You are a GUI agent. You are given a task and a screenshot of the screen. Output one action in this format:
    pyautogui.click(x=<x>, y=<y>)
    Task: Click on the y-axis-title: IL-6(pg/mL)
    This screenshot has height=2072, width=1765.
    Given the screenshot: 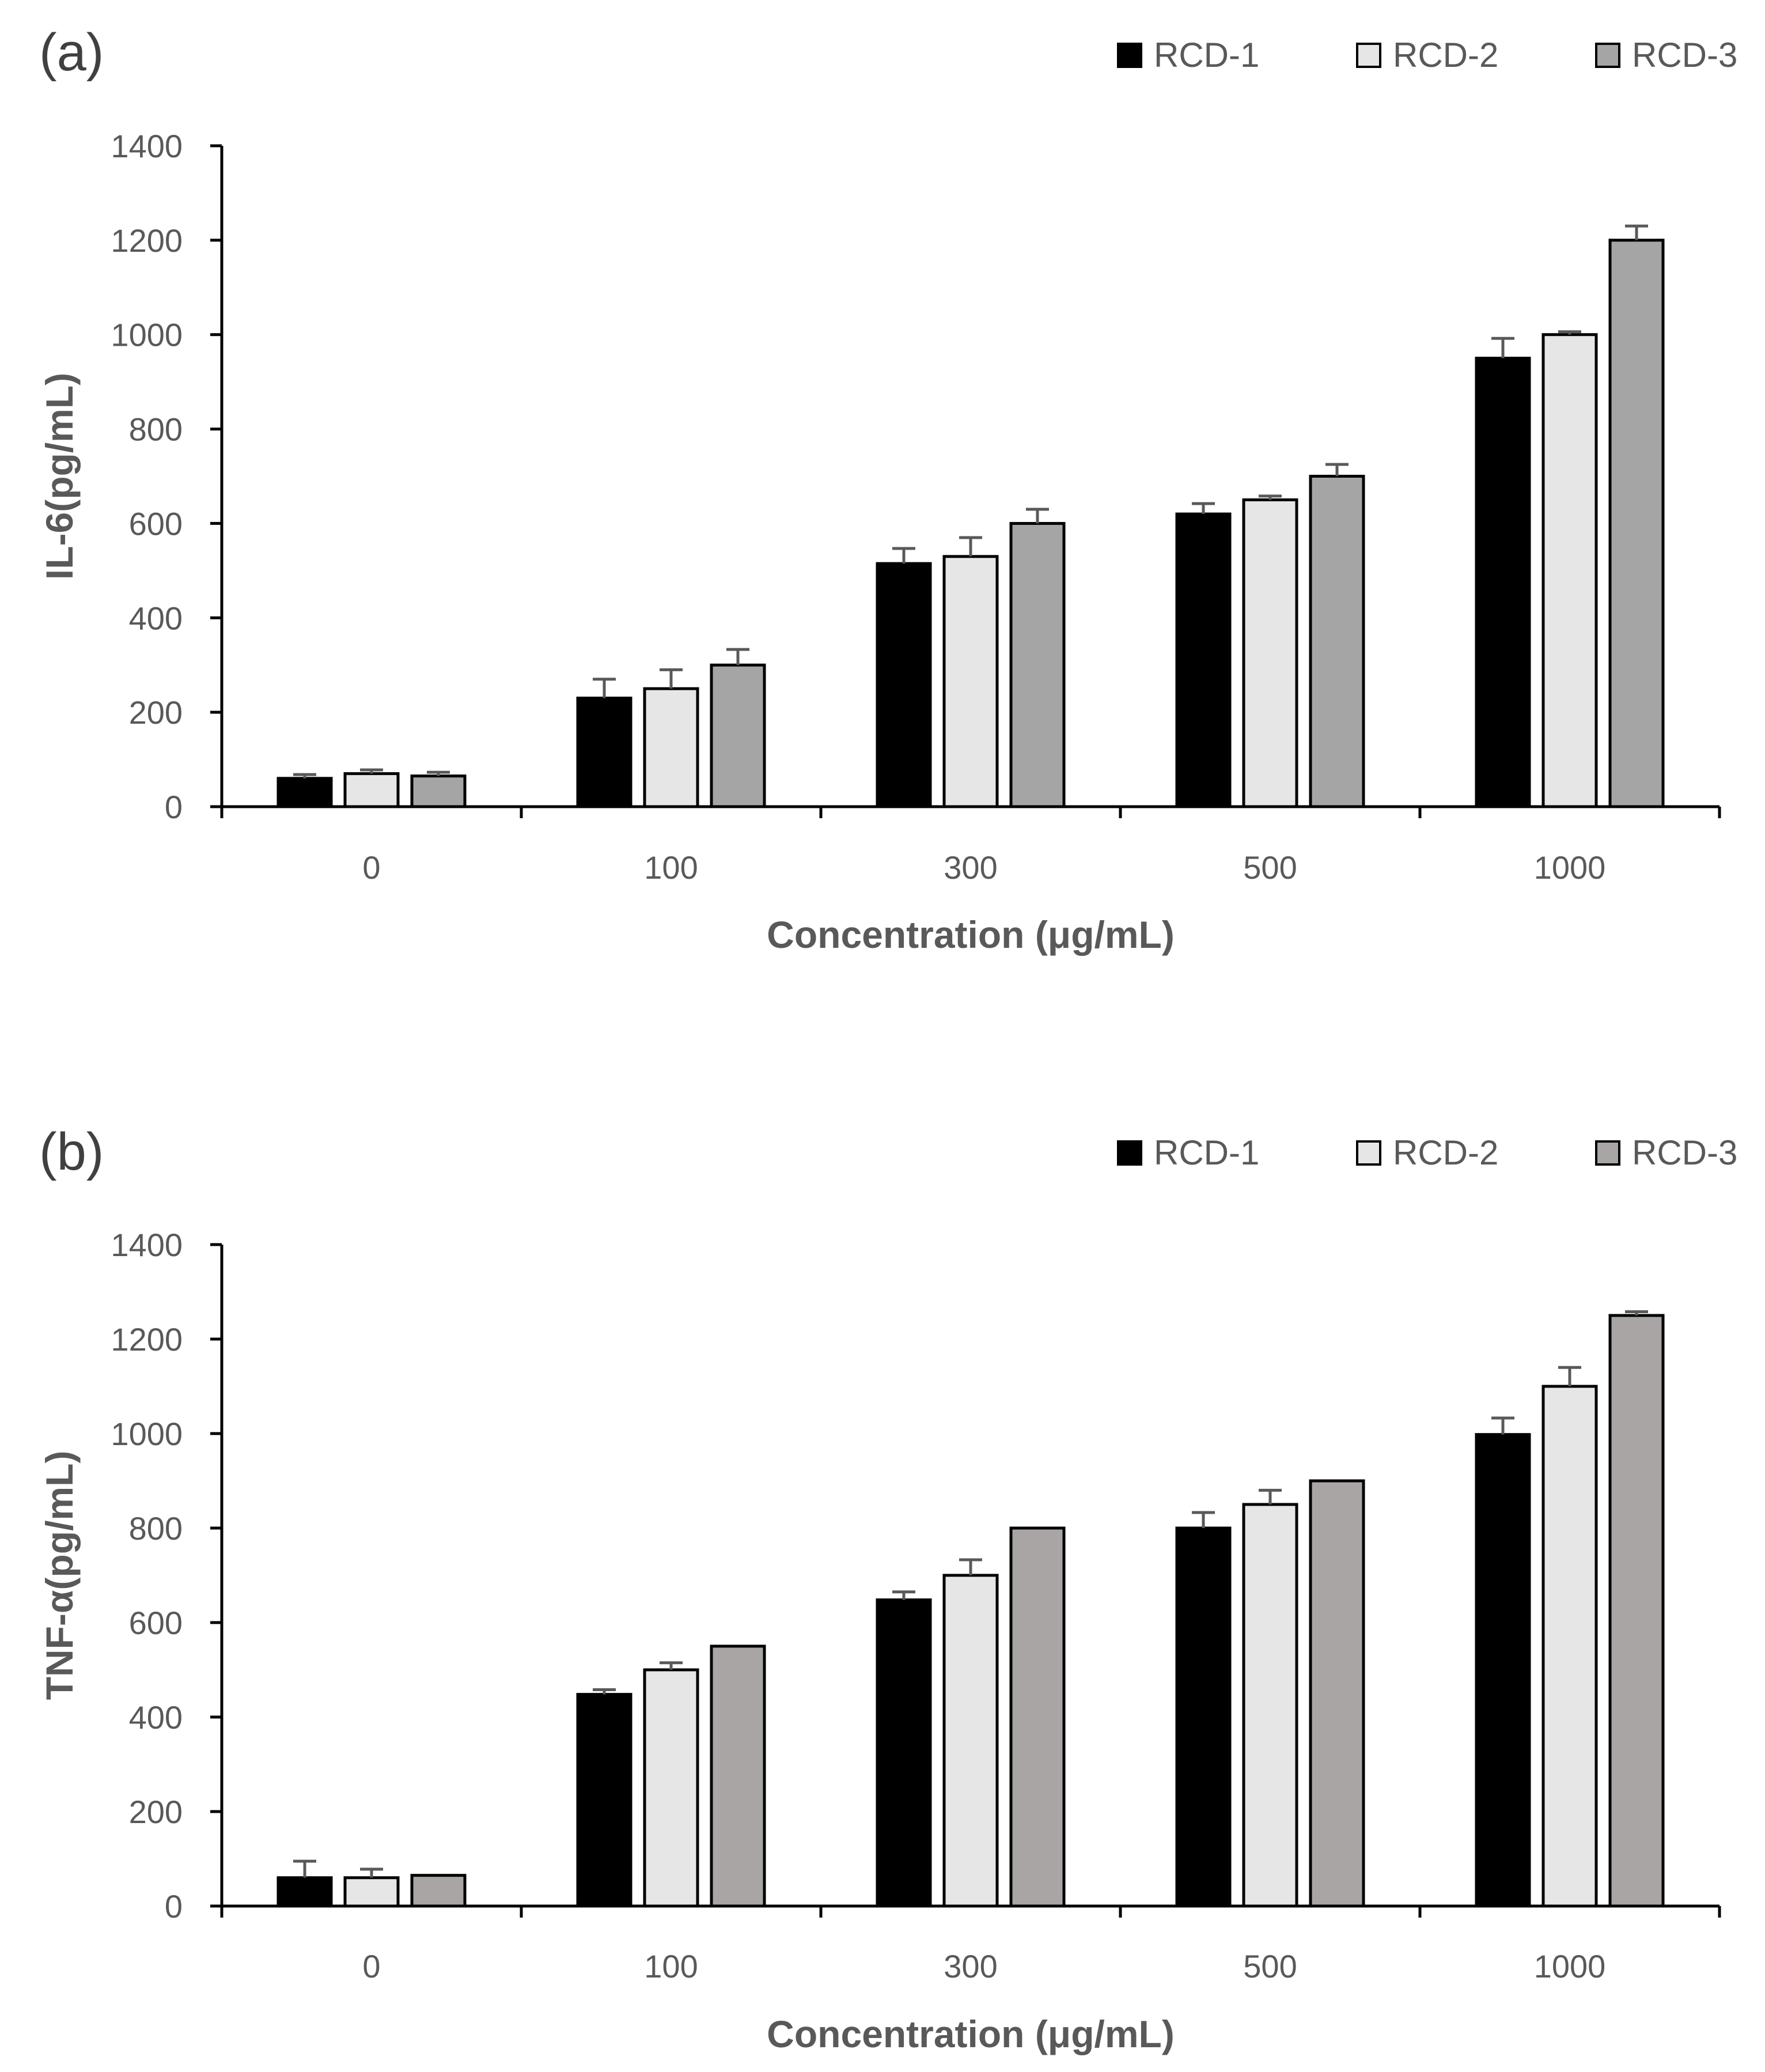 What is the action you would take?
    pyautogui.click(x=60, y=476)
    